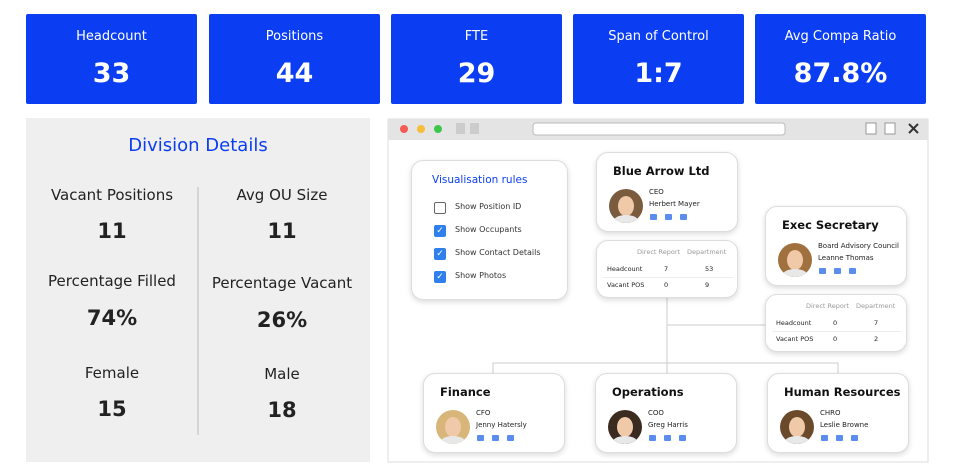 The height and width of the screenshot is (475, 955). Describe the element at coordinates (666, 413) in the screenshot. I see `org-node: Operations COO Greg Harris` at that location.